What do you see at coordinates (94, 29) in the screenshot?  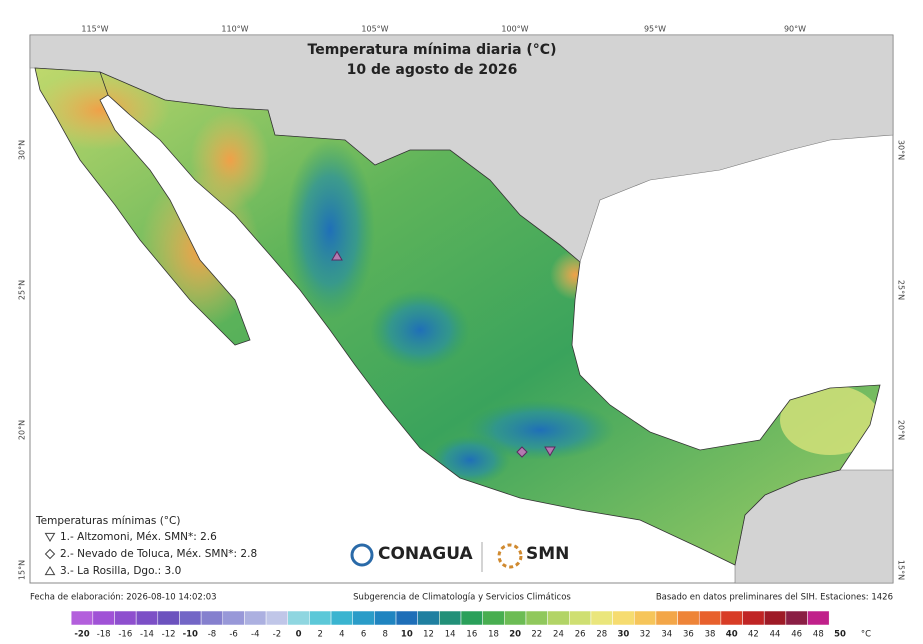 I see `lon-label: 115°W` at bounding box center [94, 29].